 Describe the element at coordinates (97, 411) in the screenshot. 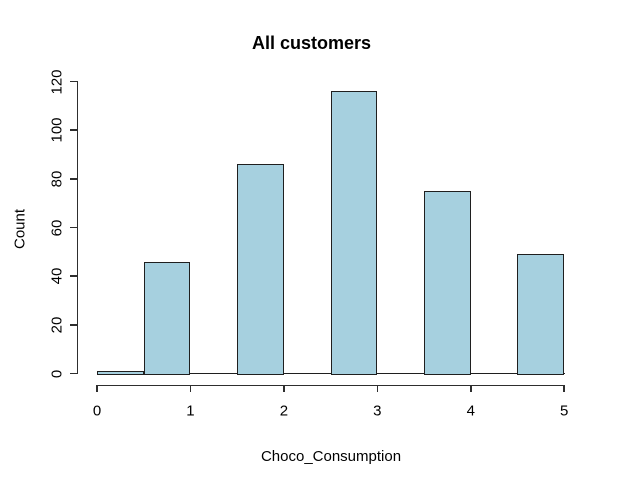

I see `x-tick-label: 0` at that location.